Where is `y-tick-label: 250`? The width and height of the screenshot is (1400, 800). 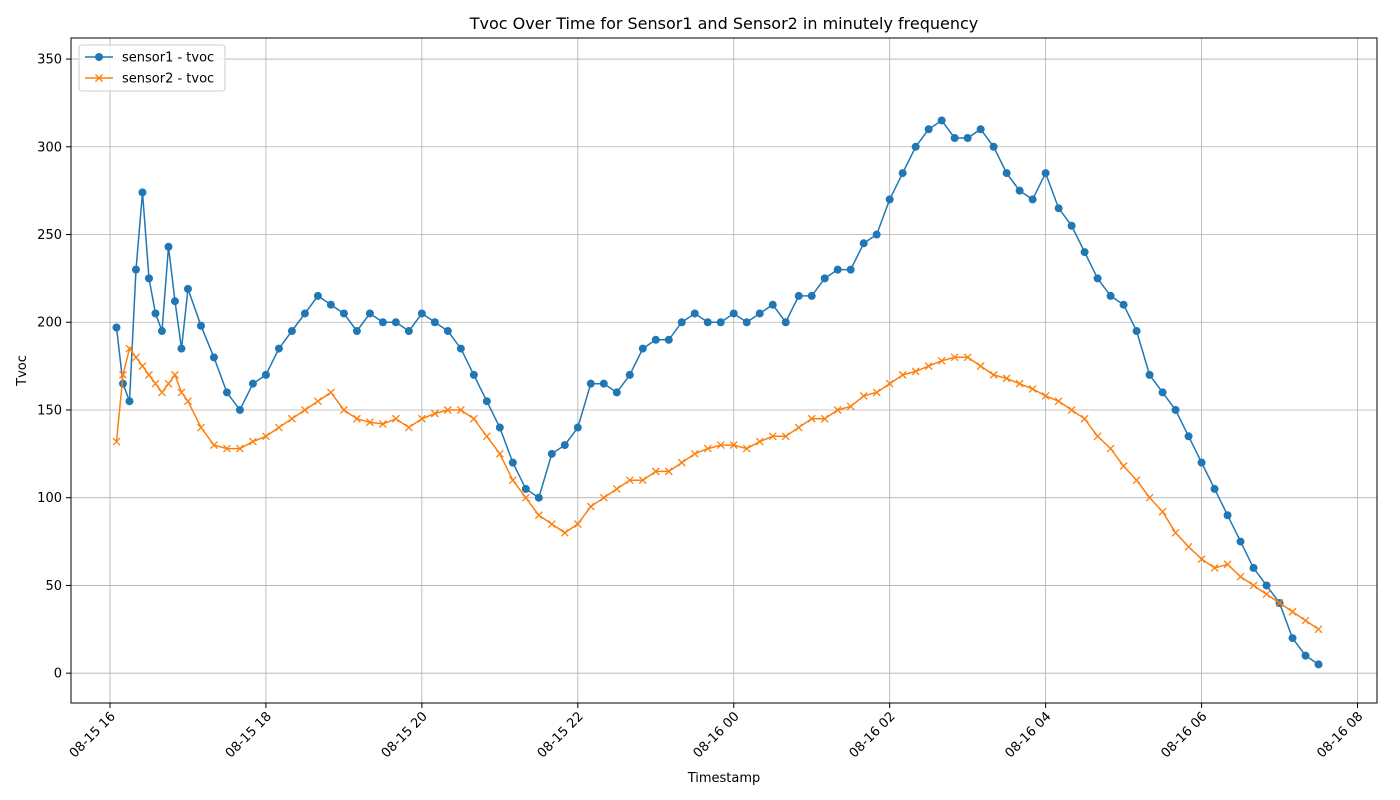 y-tick-label: 250 is located at coordinates (49, 235).